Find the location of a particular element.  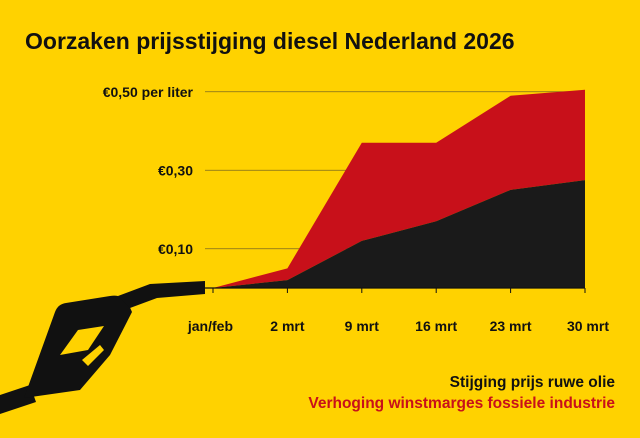

x-tick-label: 30 mrt is located at coordinates (588, 326).